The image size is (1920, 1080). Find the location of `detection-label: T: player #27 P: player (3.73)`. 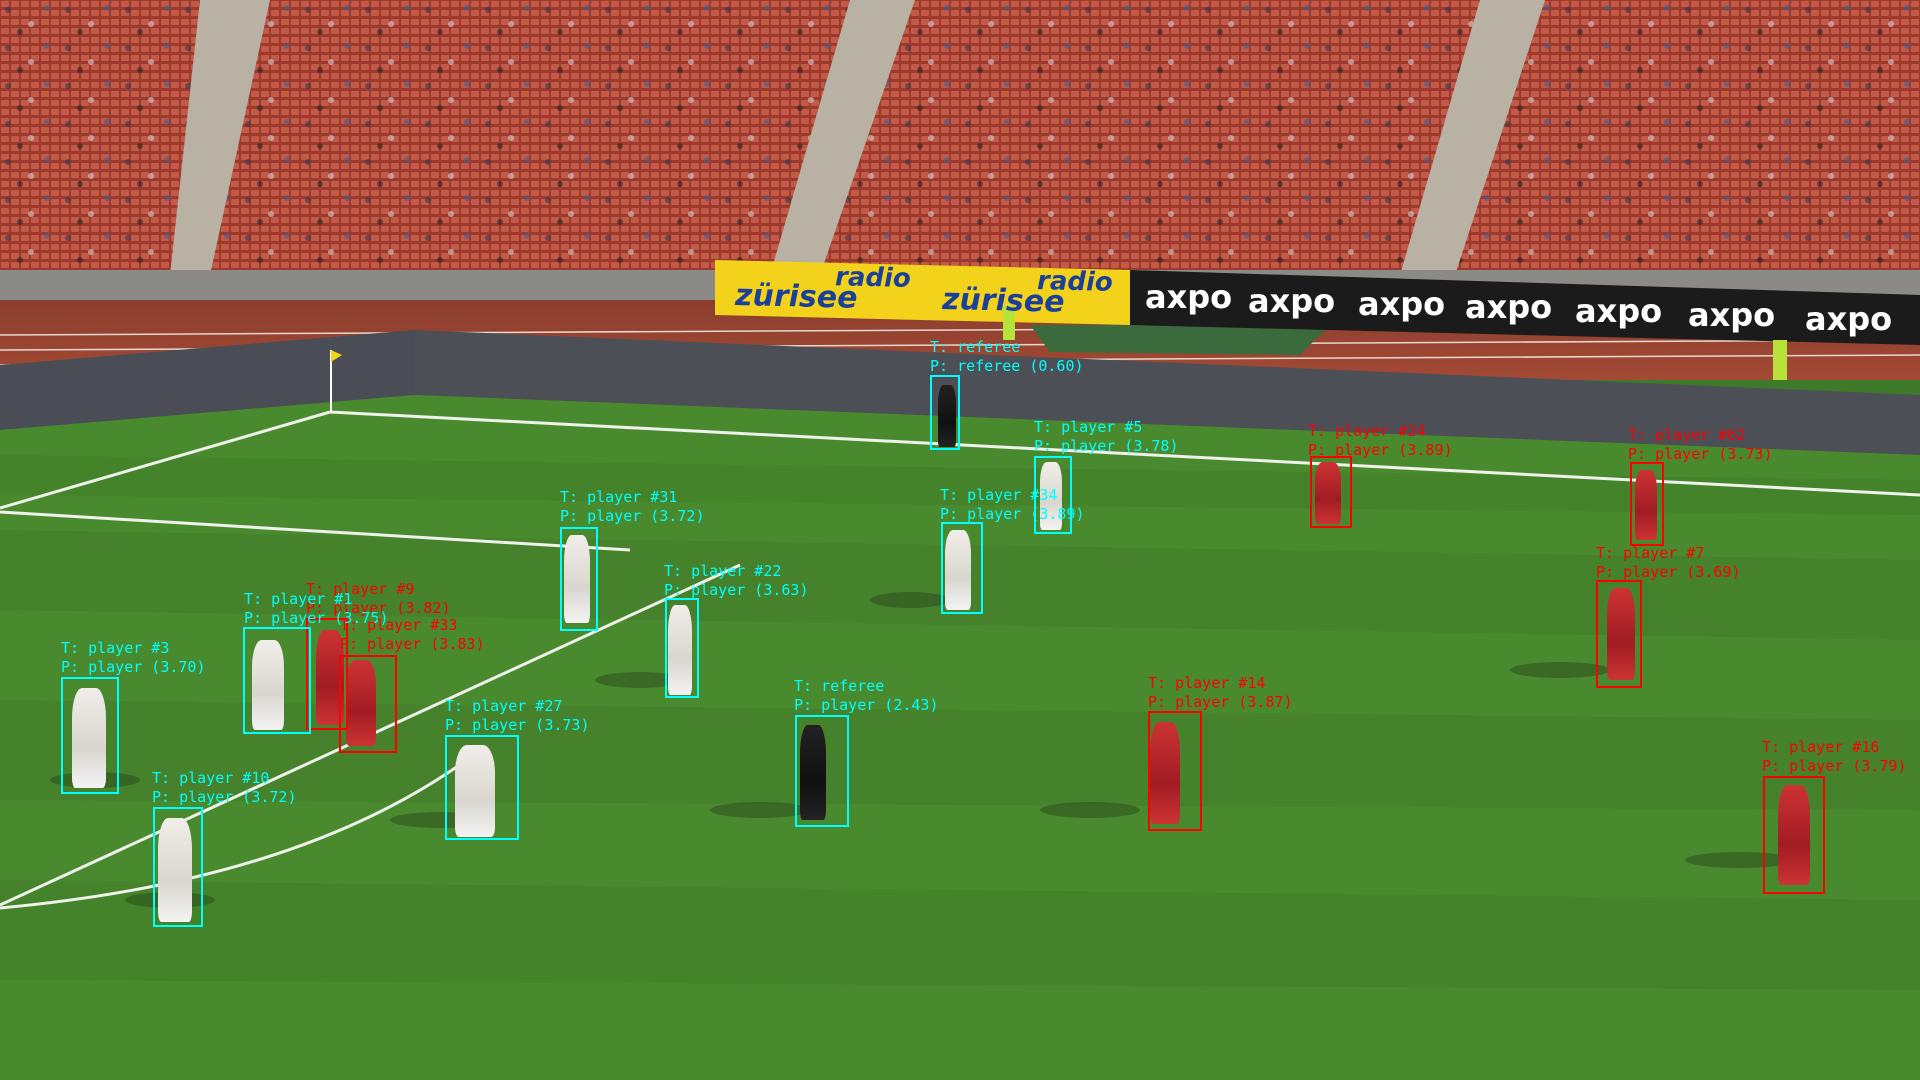

detection-label: T: player #27 P: player (3.73) is located at coordinates (517, 716).